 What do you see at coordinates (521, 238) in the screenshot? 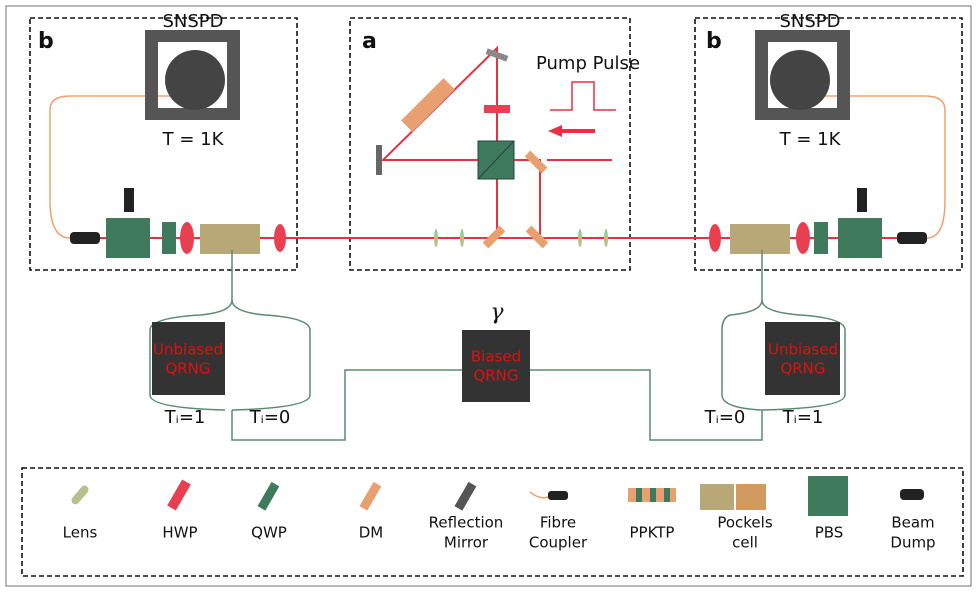
I see `lenses` at bounding box center [521, 238].